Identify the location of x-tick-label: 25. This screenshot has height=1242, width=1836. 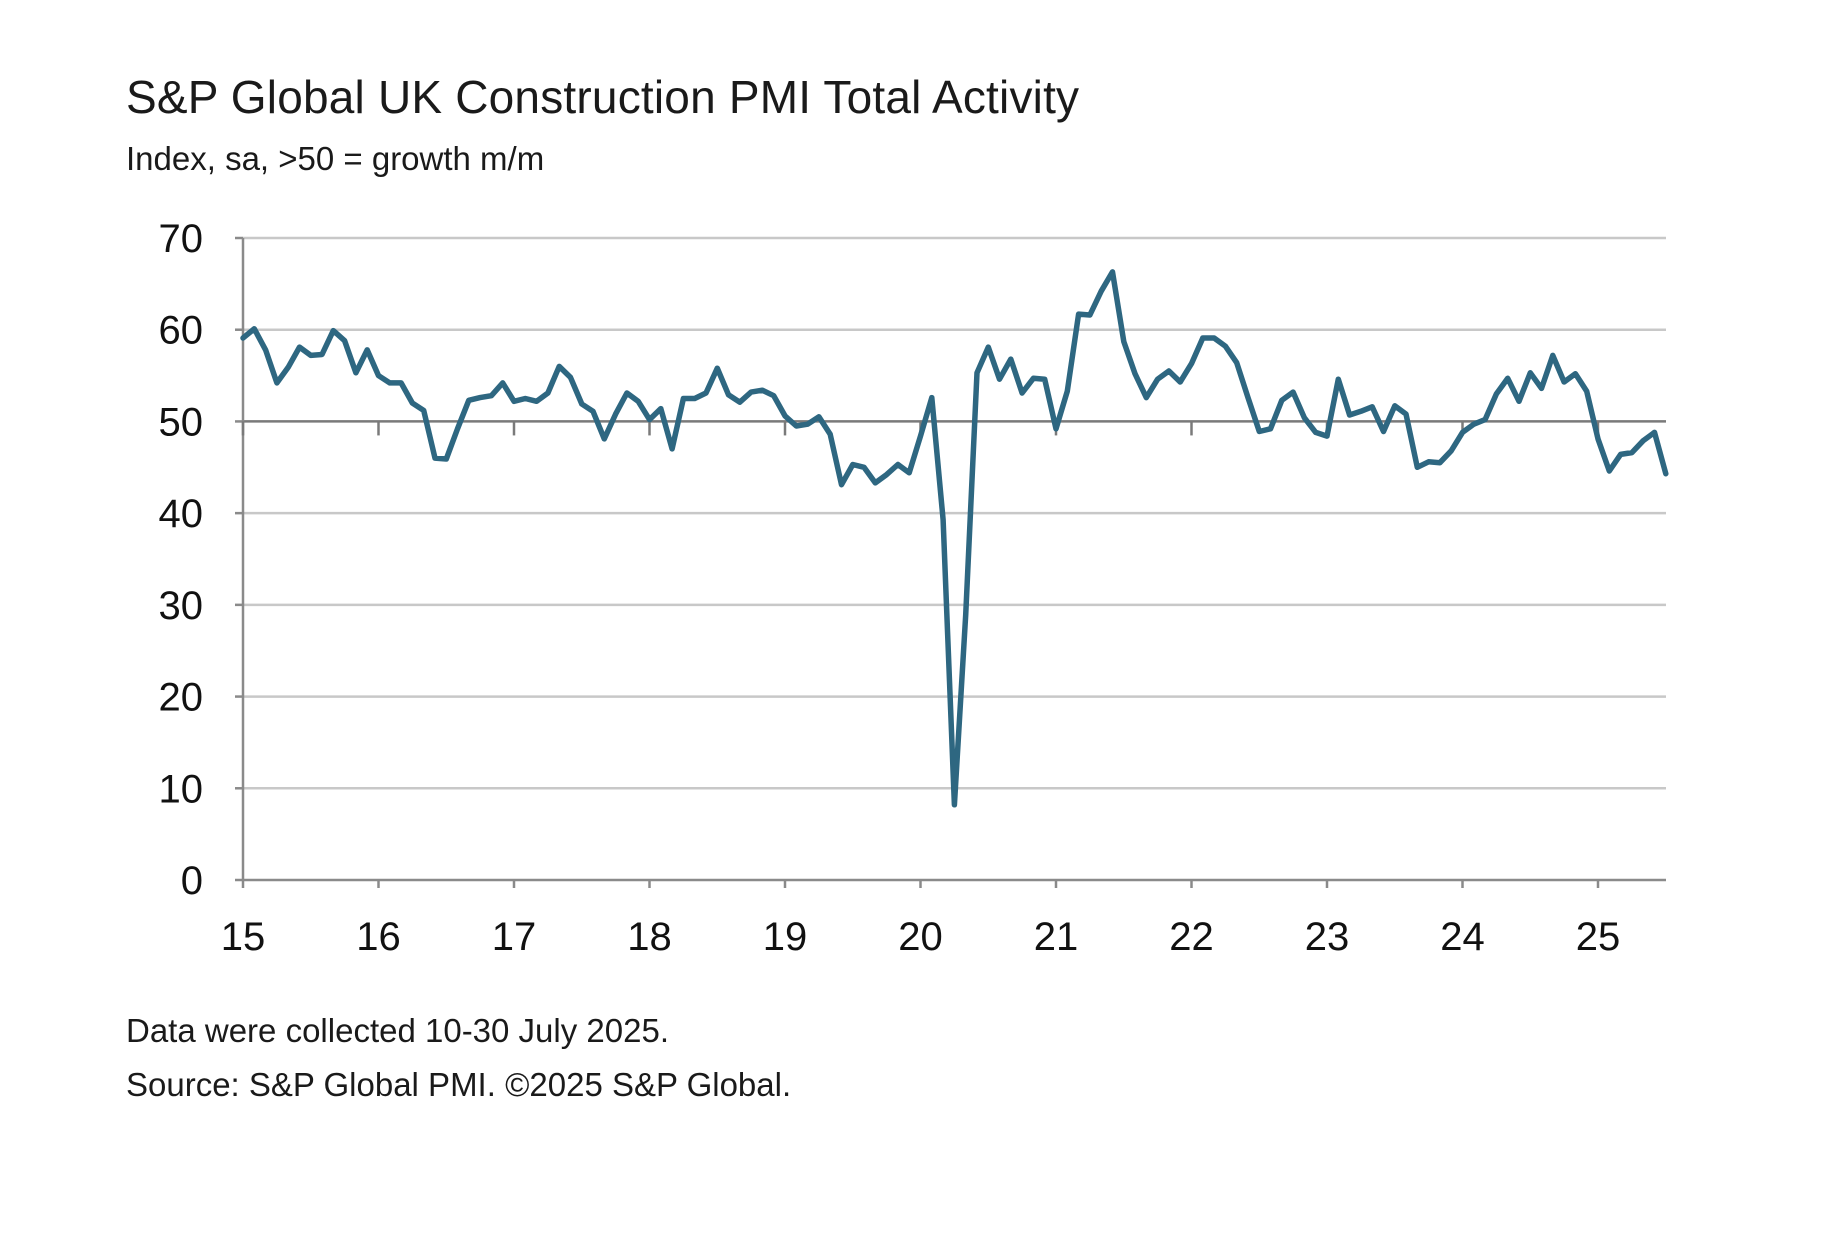
(1598, 937).